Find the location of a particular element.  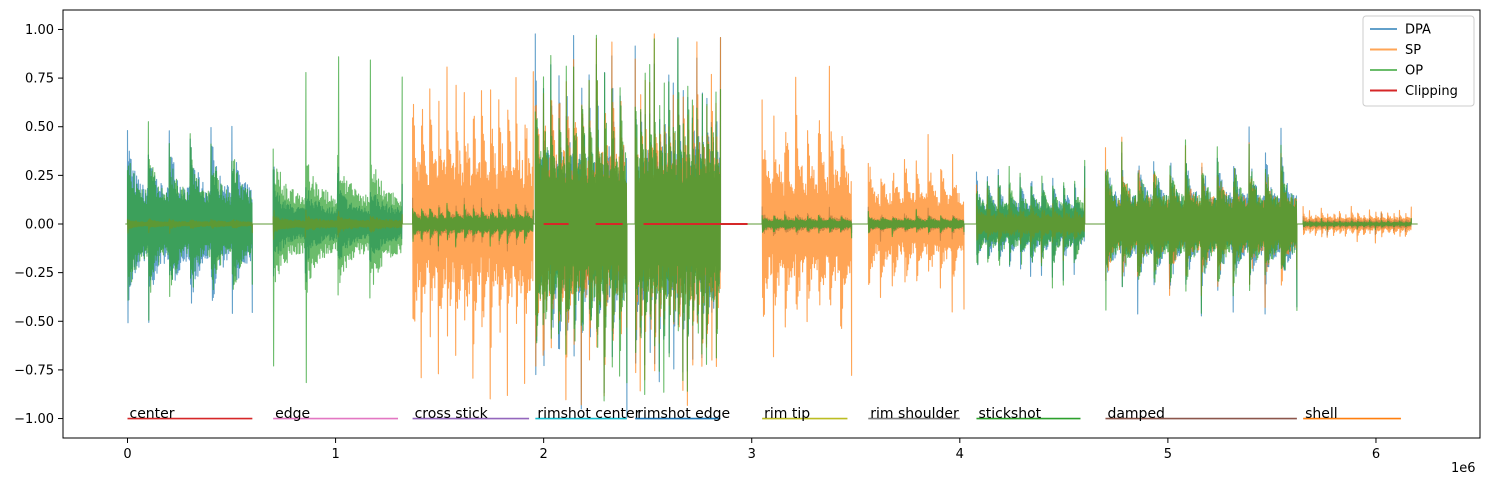

legend-box is located at coordinates (1418, 61).